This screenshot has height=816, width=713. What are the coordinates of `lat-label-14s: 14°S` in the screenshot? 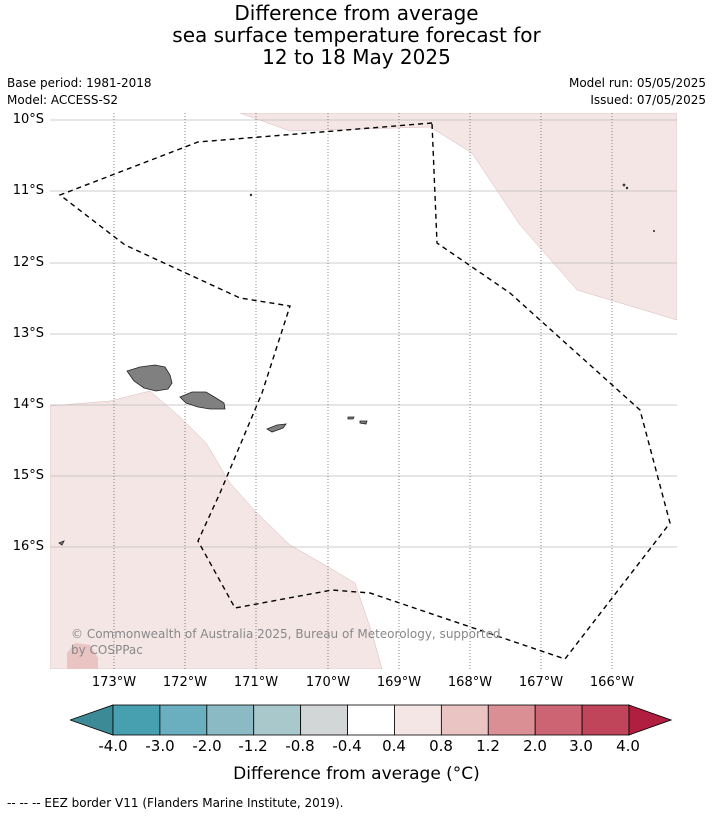 It's located at (28, 404).